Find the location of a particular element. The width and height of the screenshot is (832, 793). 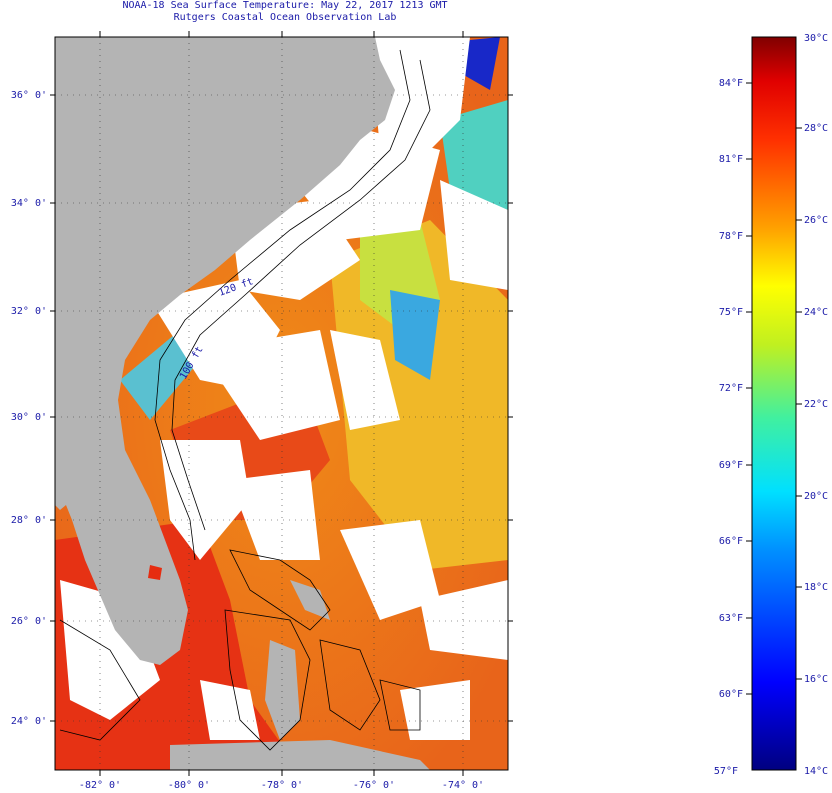

title-line-2: Rutgers Coastal Ocean Observation Lab is located at coordinates (285, 17).